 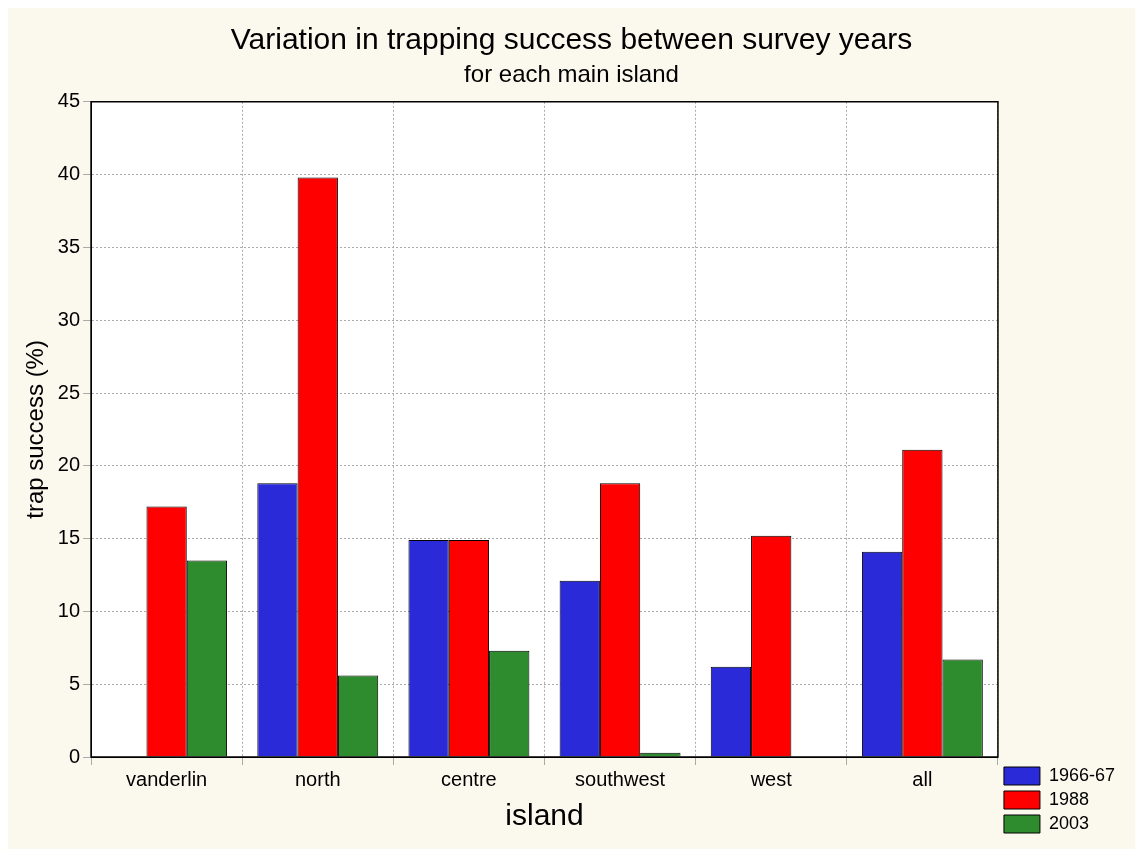 What do you see at coordinates (69, 318) in the screenshot?
I see `y-tick-label: 30` at bounding box center [69, 318].